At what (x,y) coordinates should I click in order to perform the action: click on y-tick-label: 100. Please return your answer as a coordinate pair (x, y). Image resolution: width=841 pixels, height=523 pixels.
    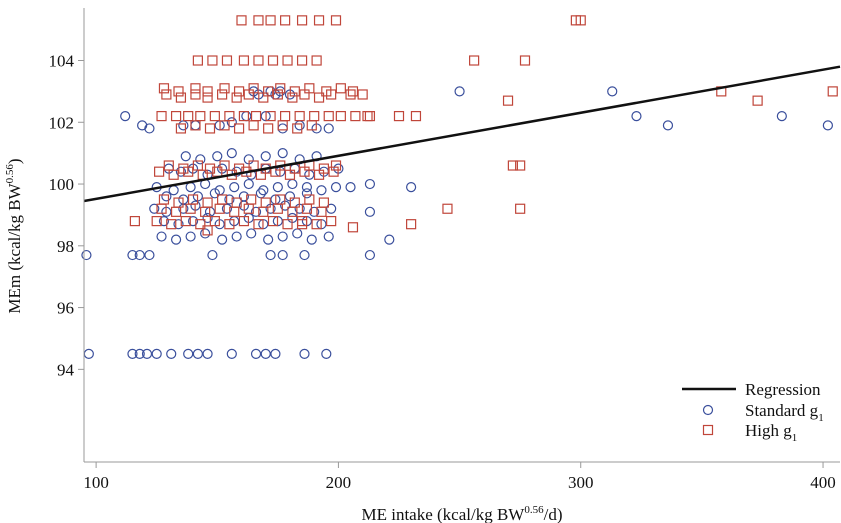
    Looking at the image, I should click on (62, 184).